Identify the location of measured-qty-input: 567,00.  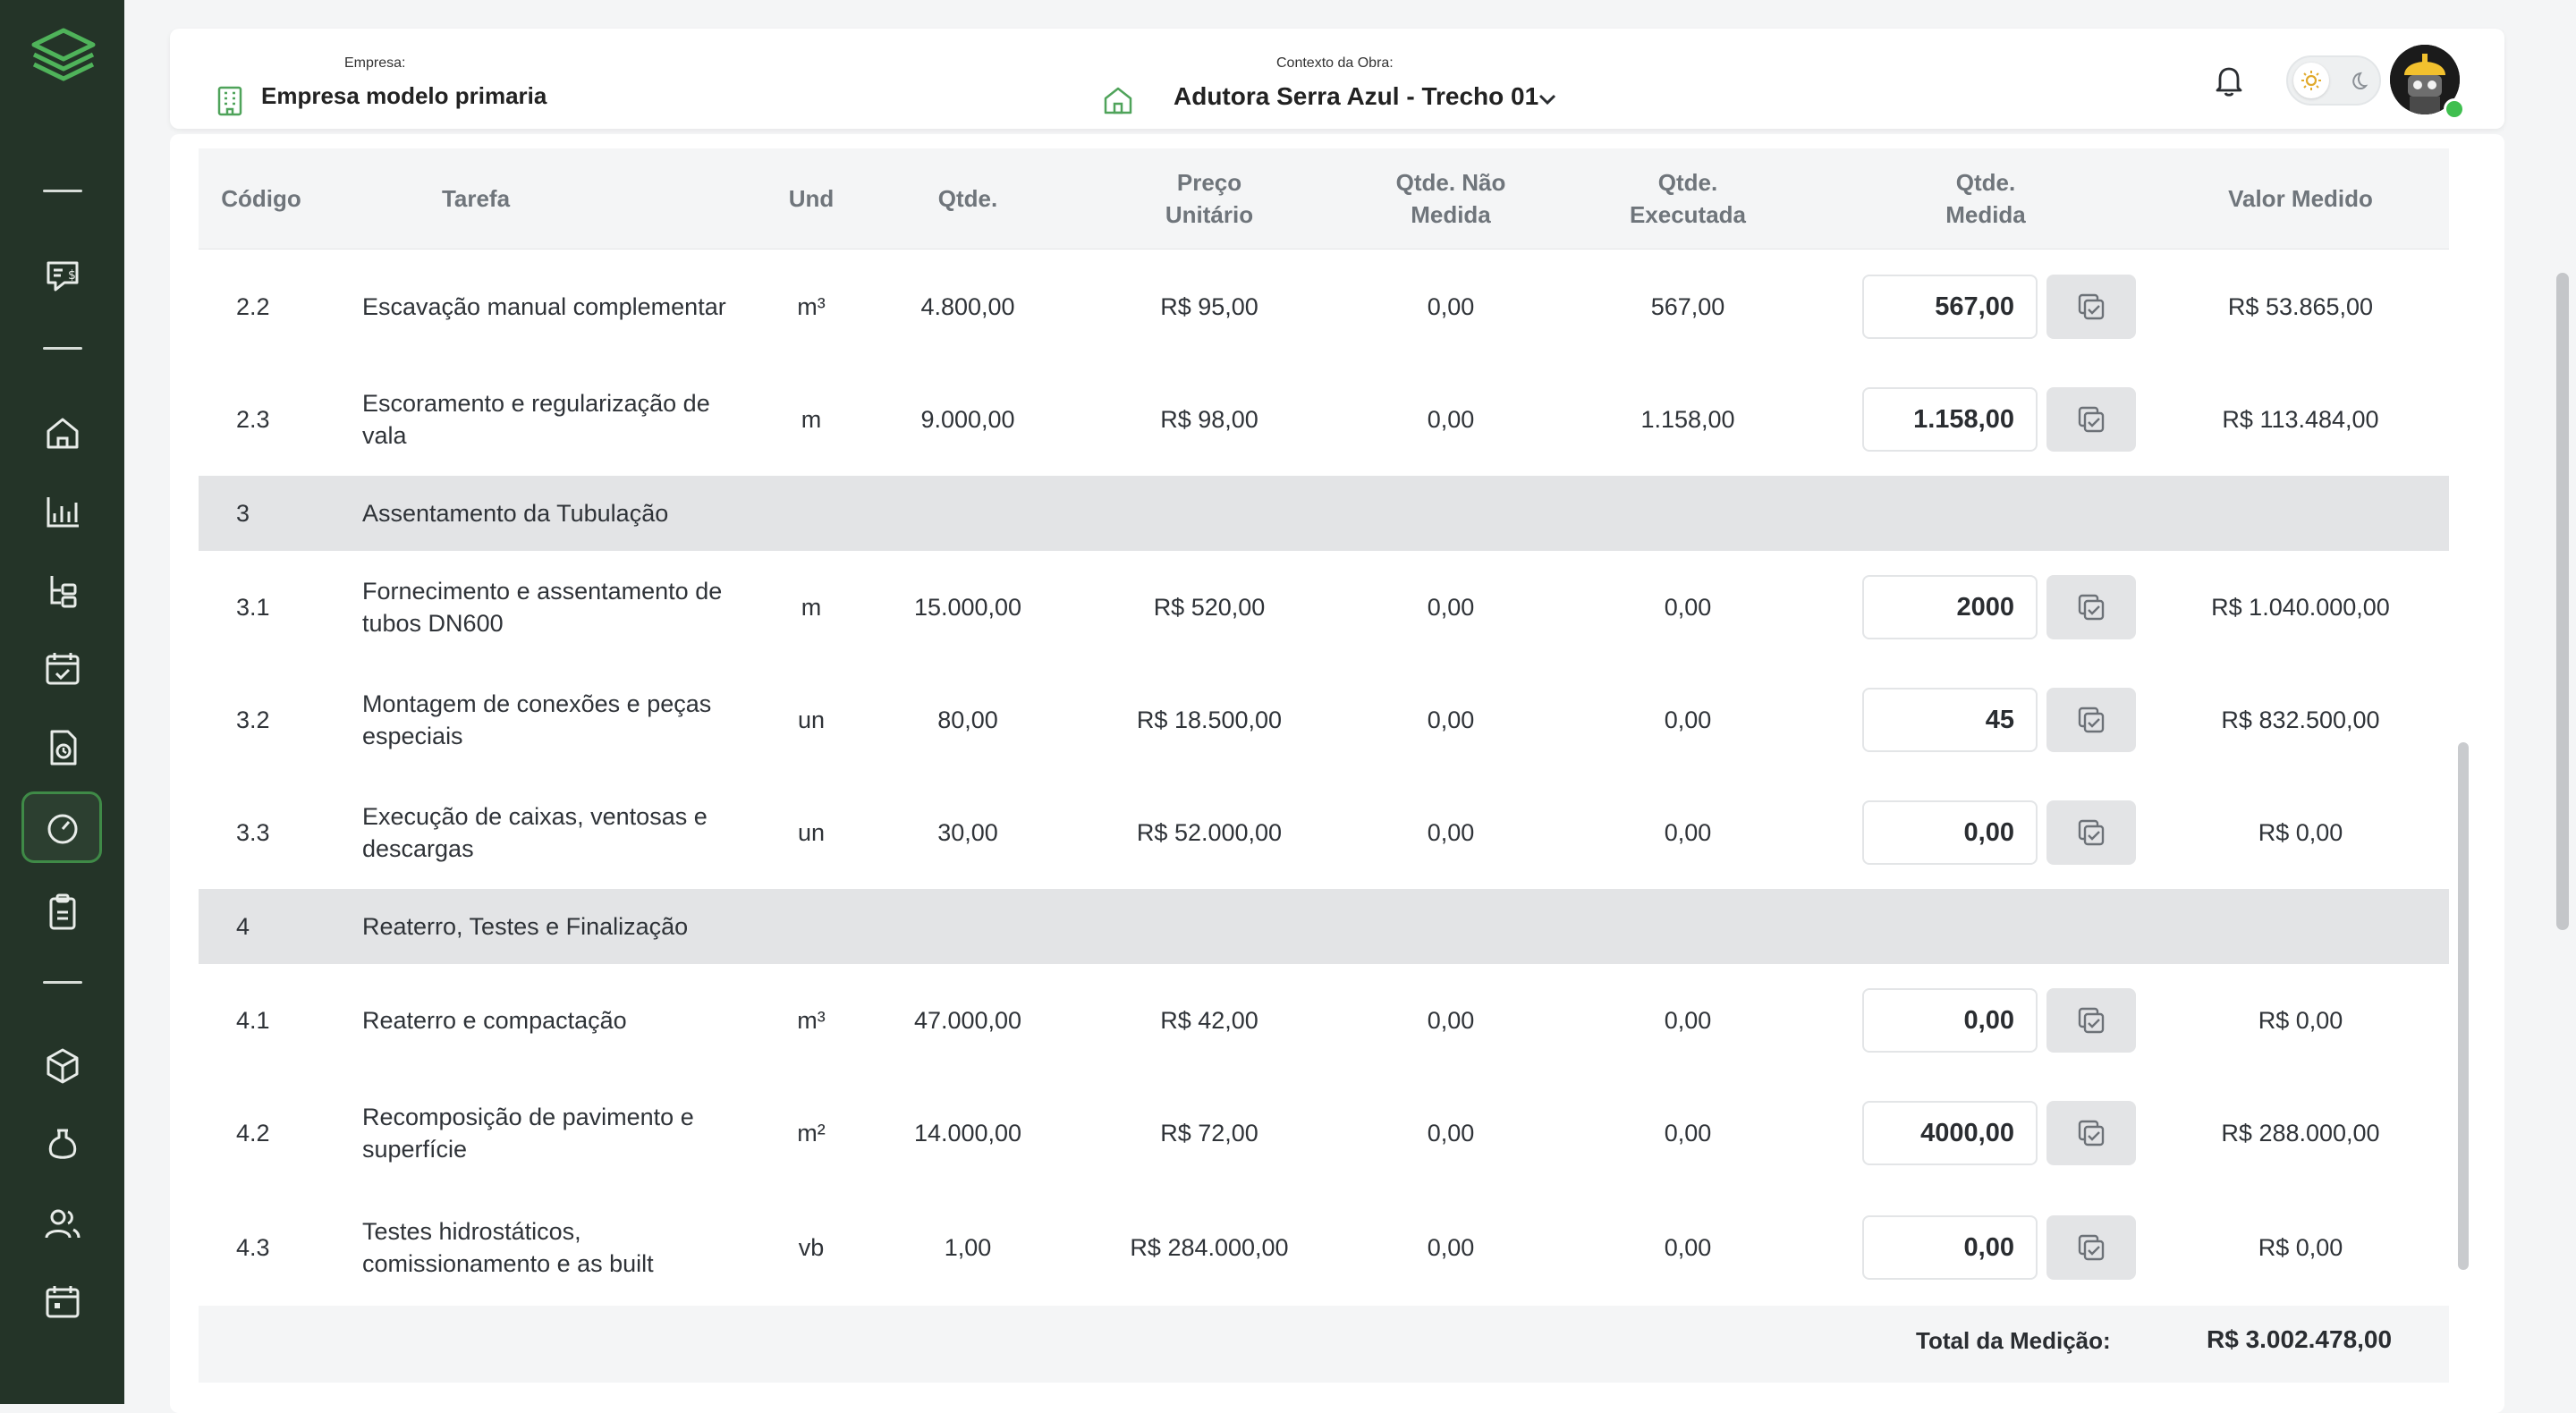
(1950, 307).